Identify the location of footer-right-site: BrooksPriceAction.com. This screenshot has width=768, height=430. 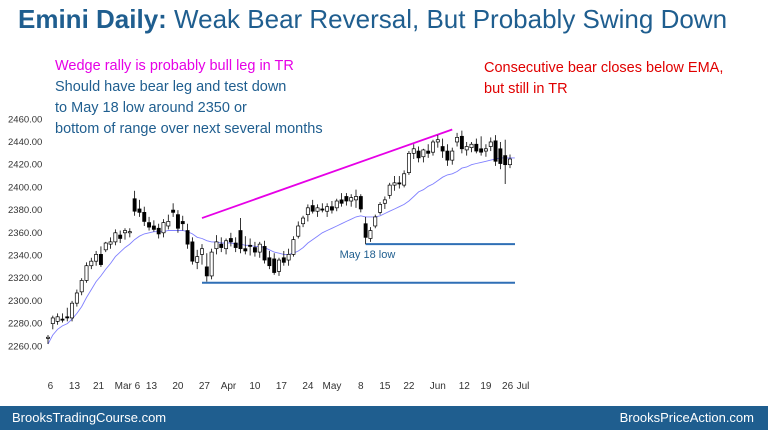
(686, 417).